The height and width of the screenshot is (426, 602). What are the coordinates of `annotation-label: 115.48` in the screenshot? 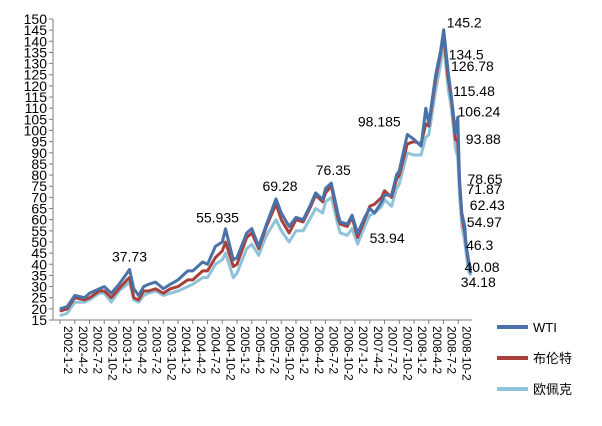 It's located at (474, 91).